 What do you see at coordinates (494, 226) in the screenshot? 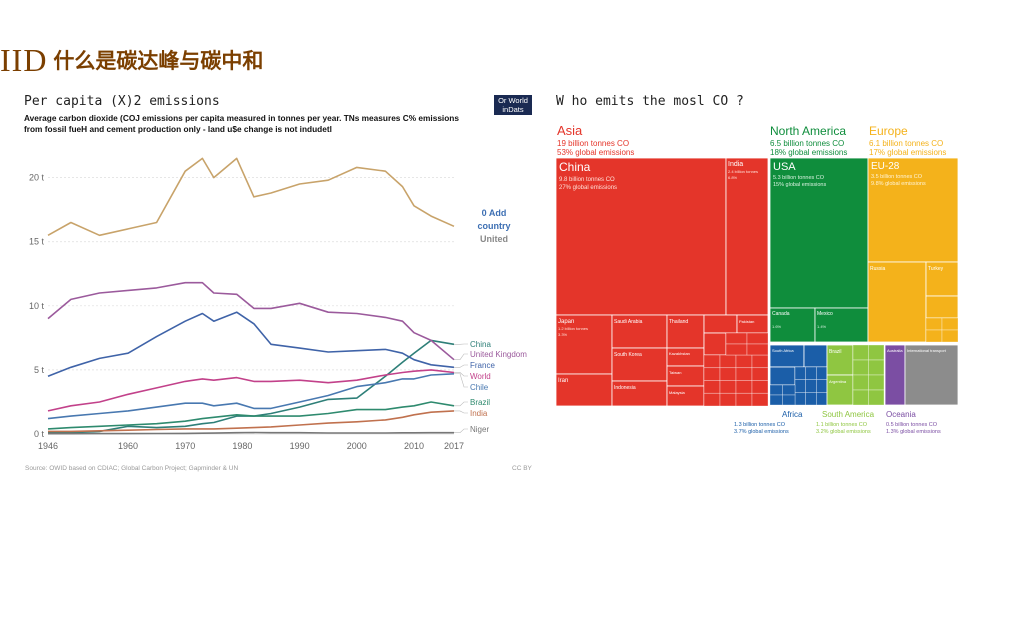
I see `add-country-button: 0 Add country United` at bounding box center [494, 226].